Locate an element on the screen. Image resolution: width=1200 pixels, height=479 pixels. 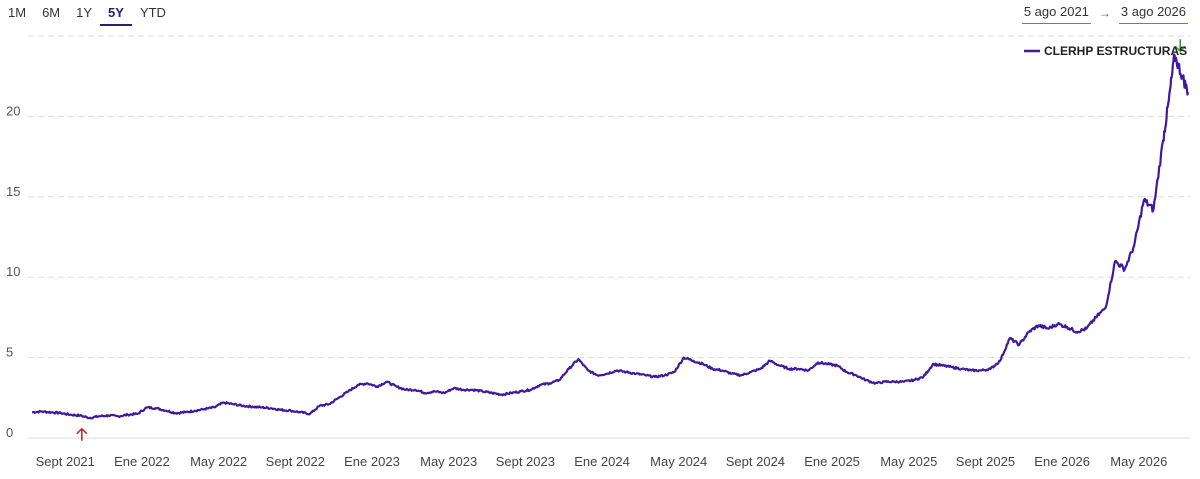
x-tick-label: Ene 2025 is located at coordinates (832, 461).